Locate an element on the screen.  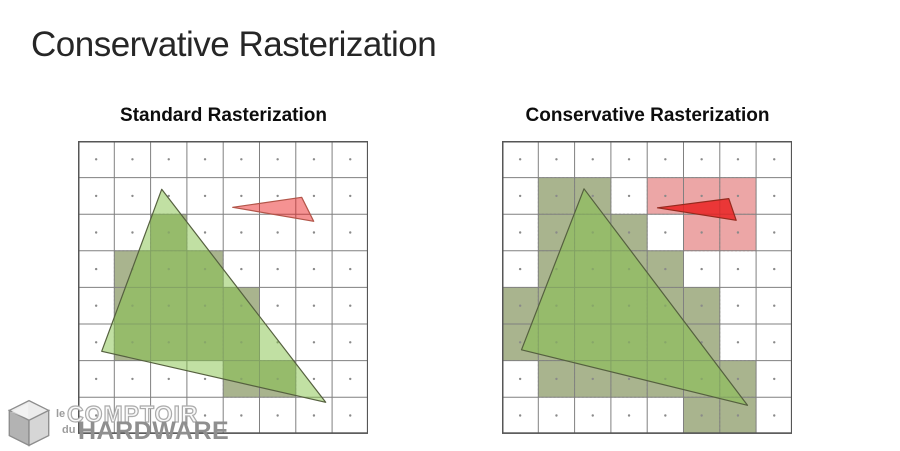
comptoir-hardware-watermark: le COMPTOIR du HARDWARE is located at coordinates (120, 423).